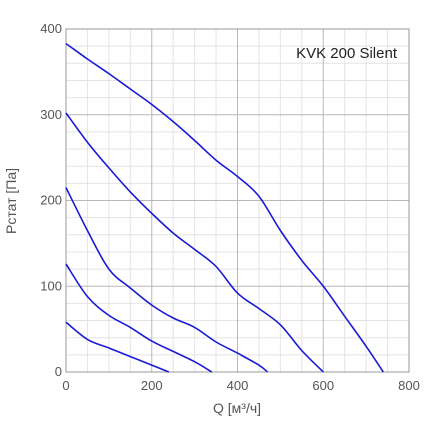 This screenshot has height=436, width=445. Describe the element at coordinates (51, 285) in the screenshot. I see `y-tick-label: 100` at that location.